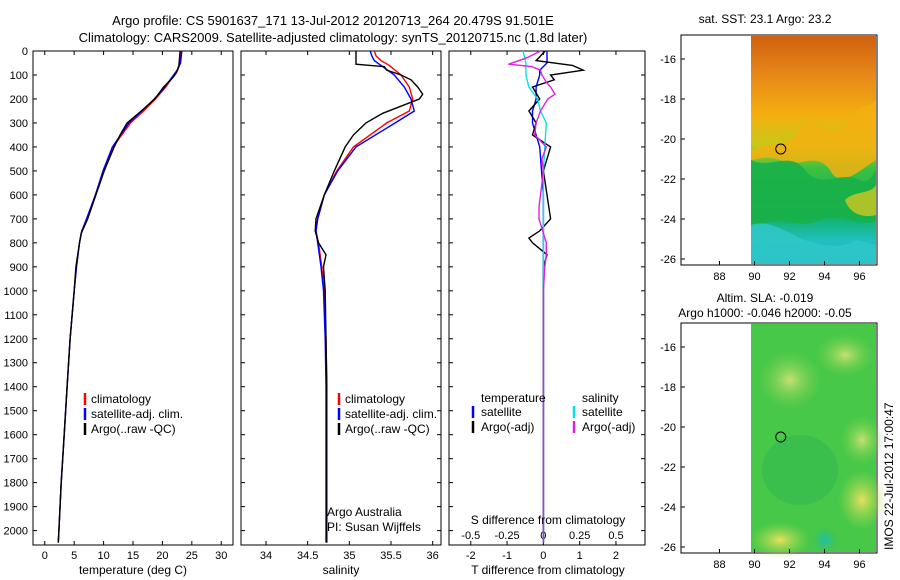 The image size is (900, 580). Describe the element at coordinates (615, 536) in the screenshot. I see `s-tick-label: 0.5` at that location.